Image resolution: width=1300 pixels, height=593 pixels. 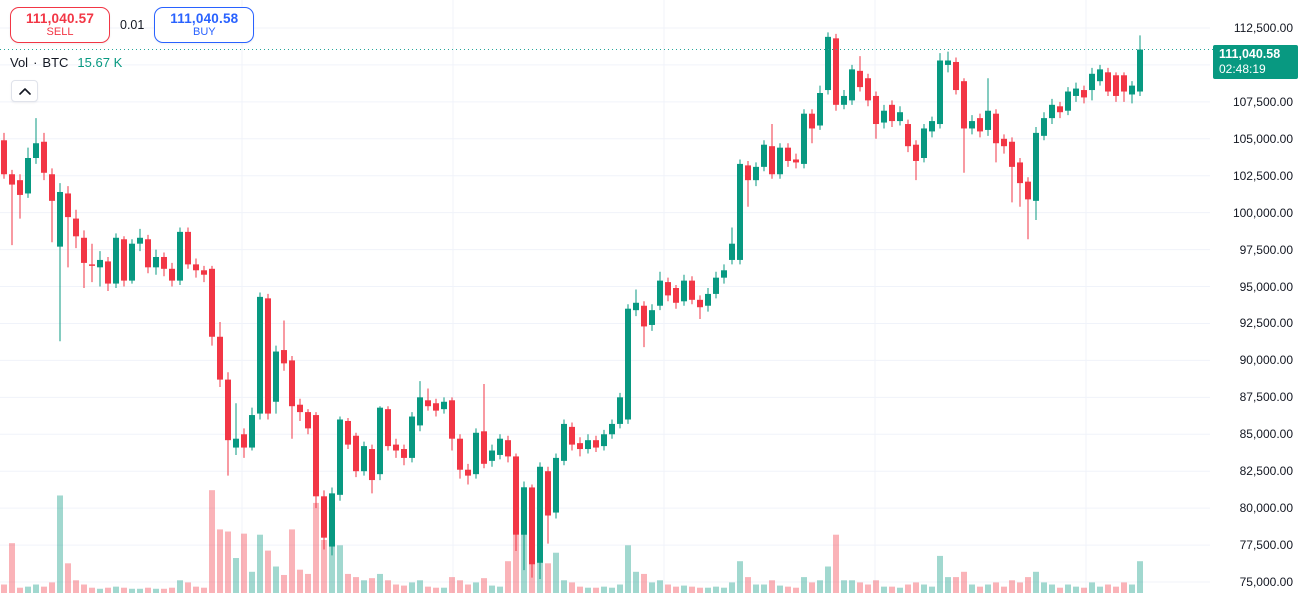 I want to click on legend-symbol: BTC, so click(x=55, y=62).